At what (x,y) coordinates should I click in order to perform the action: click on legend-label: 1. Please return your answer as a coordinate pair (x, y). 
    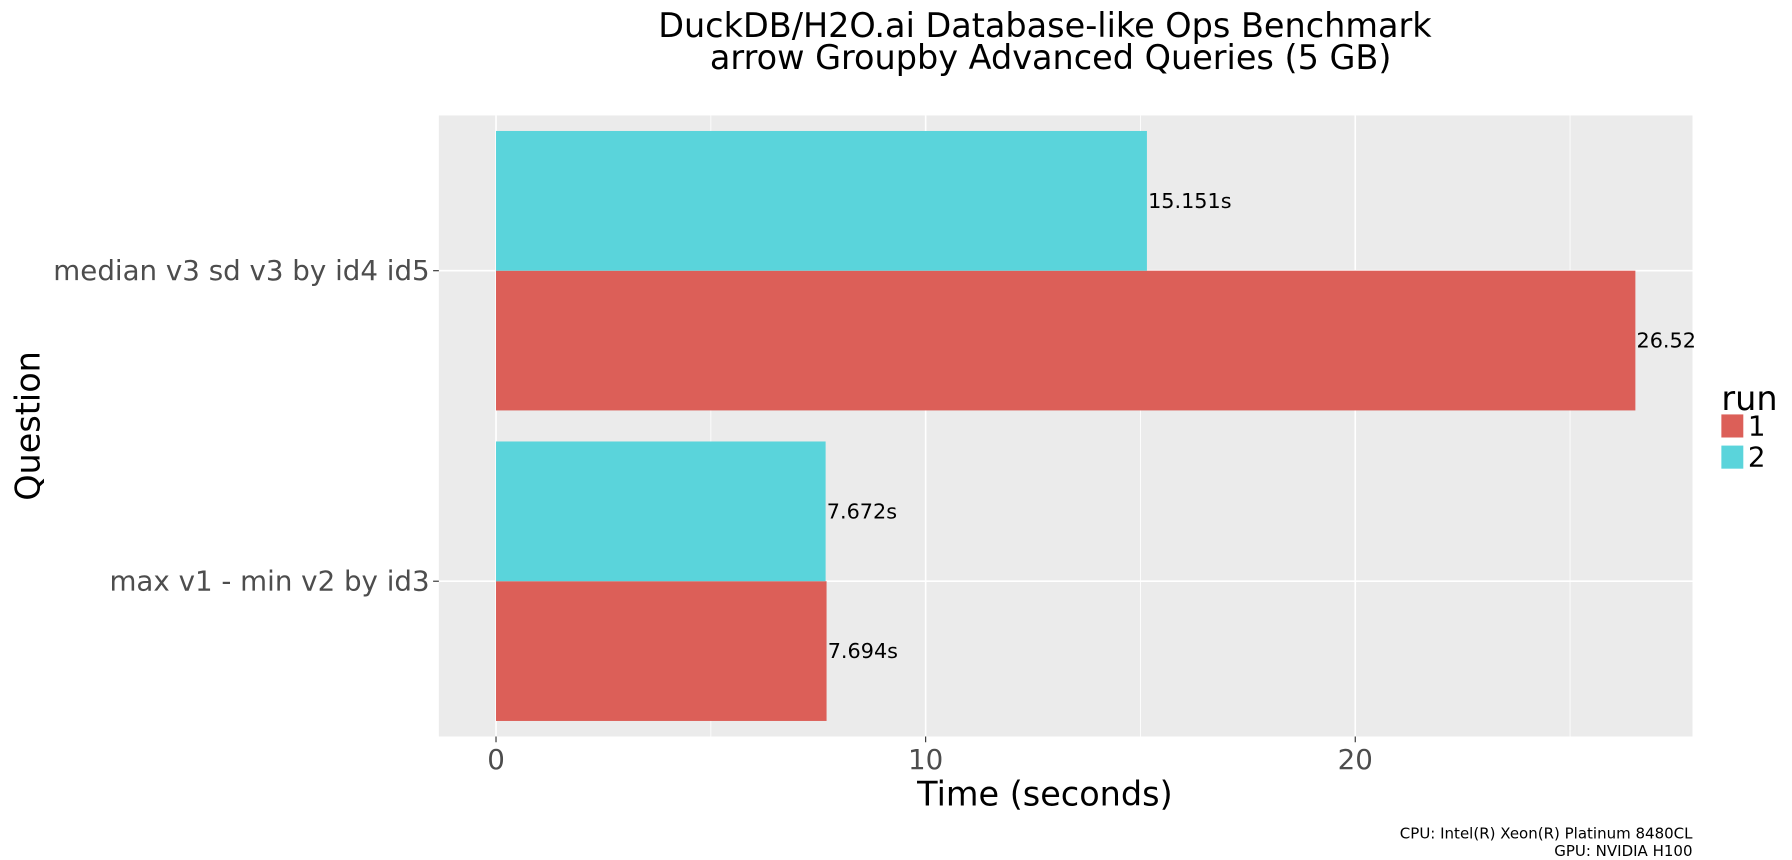
    Looking at the image, I should click on (1757, 425).